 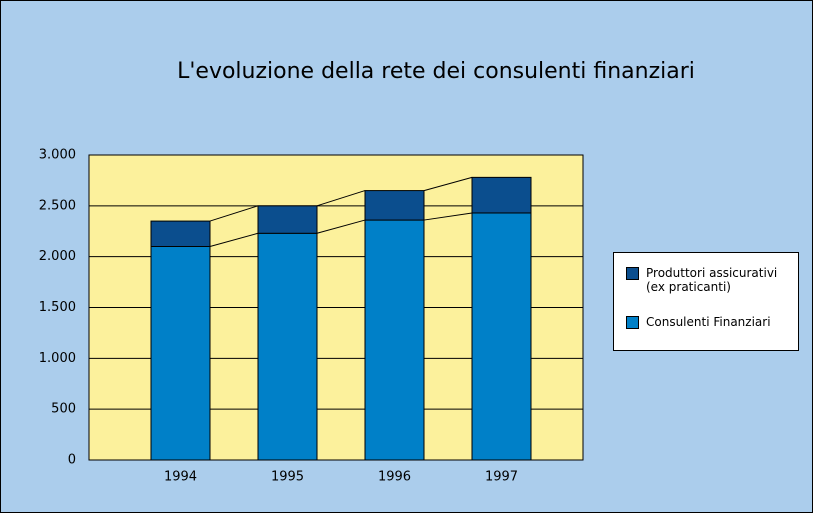 I want to click on legend-item: Consulenti Finanziari, so click(x=706, y=322).